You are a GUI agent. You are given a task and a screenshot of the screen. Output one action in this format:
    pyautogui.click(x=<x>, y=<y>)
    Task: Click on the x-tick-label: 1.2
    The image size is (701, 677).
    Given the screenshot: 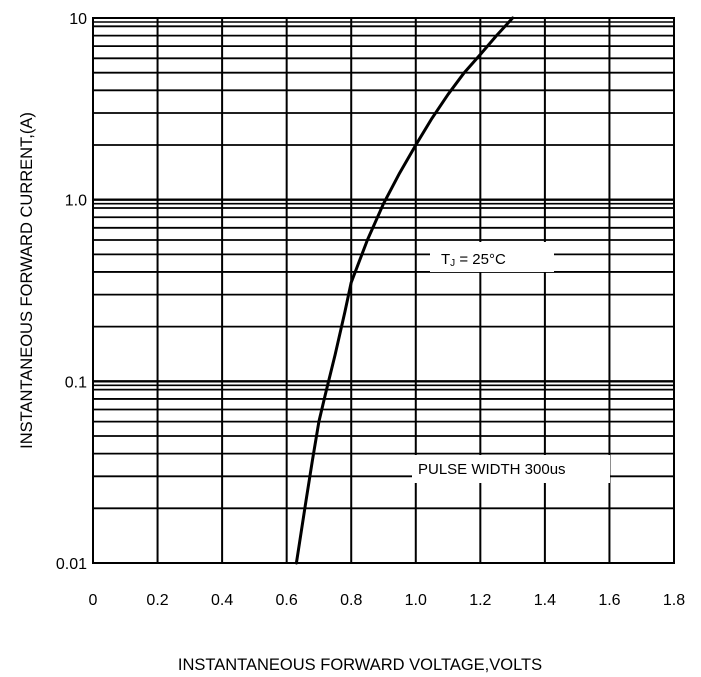 What is the action you would take?
    pyautogui.click(x=480, y=600)
    